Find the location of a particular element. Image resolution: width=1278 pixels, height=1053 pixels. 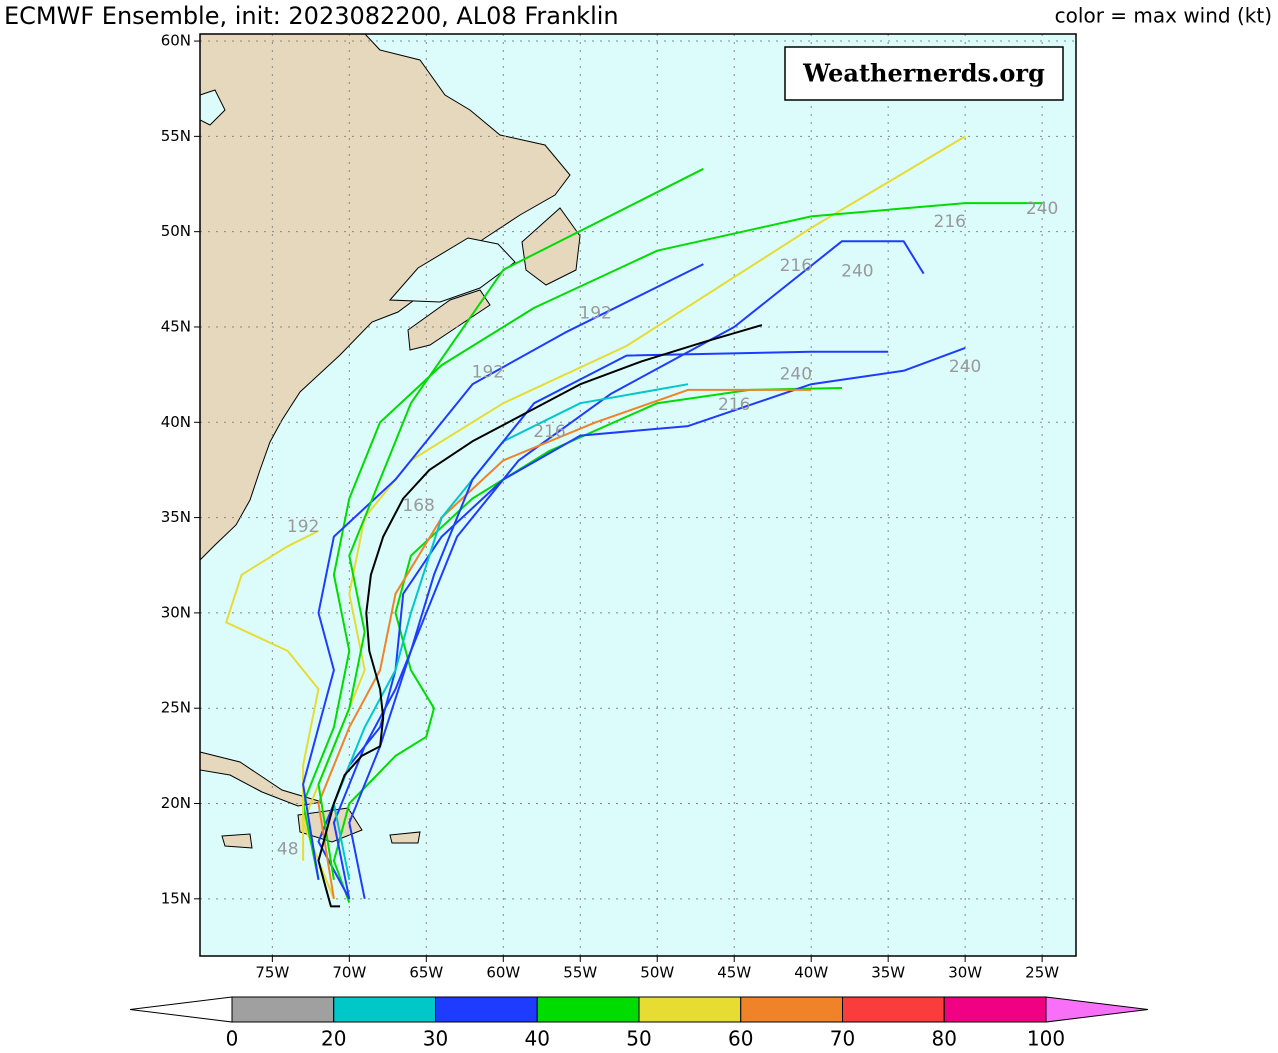

chart-subtitle: color = max wind (kt) is located at coordinates (1163, 16).